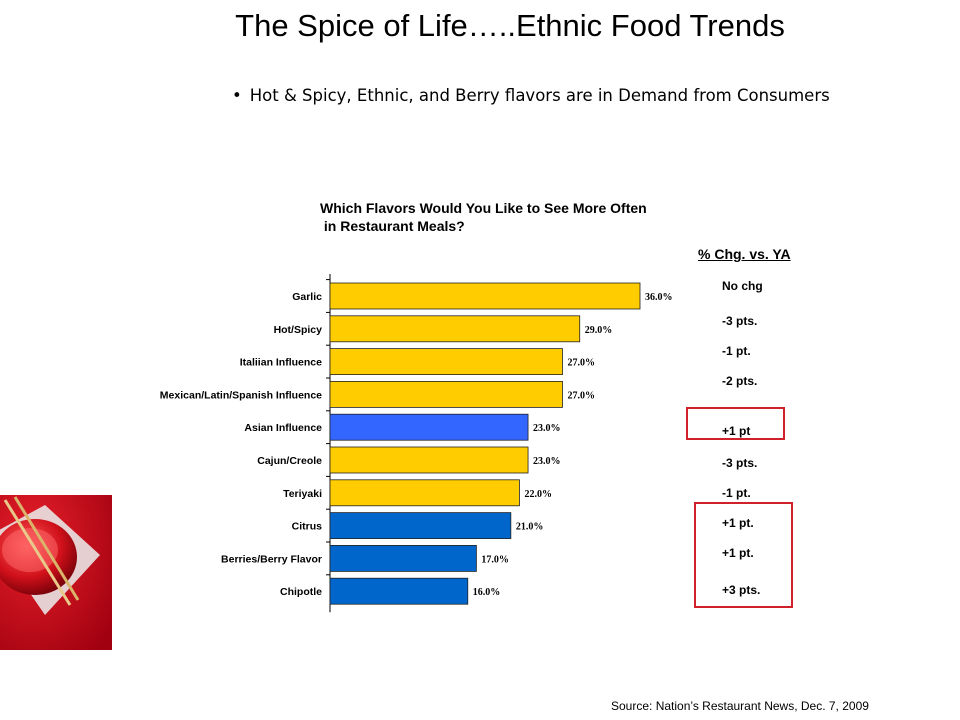  What do you see at coordinates (298, 330) in the screenshot?
I see `category-label: Hot/Spicy` at bounding box center [298, 330].